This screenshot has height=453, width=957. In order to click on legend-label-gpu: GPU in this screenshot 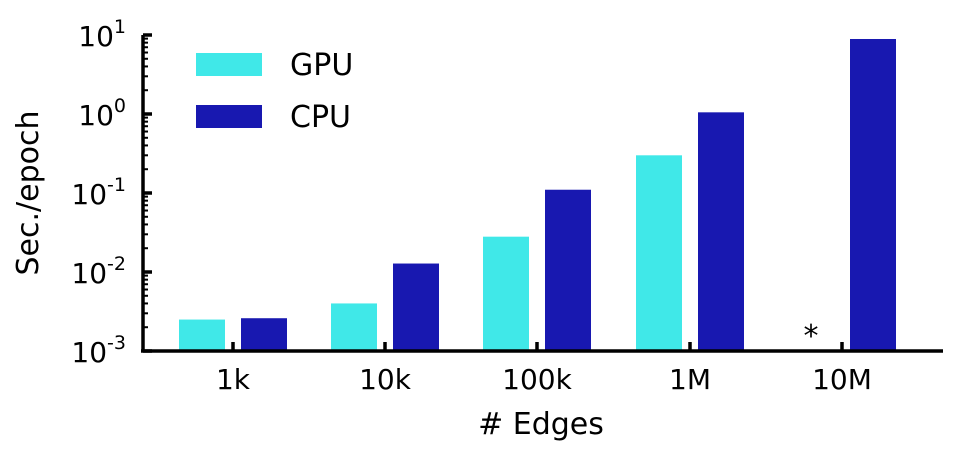, I will do `click(321, 65)`.